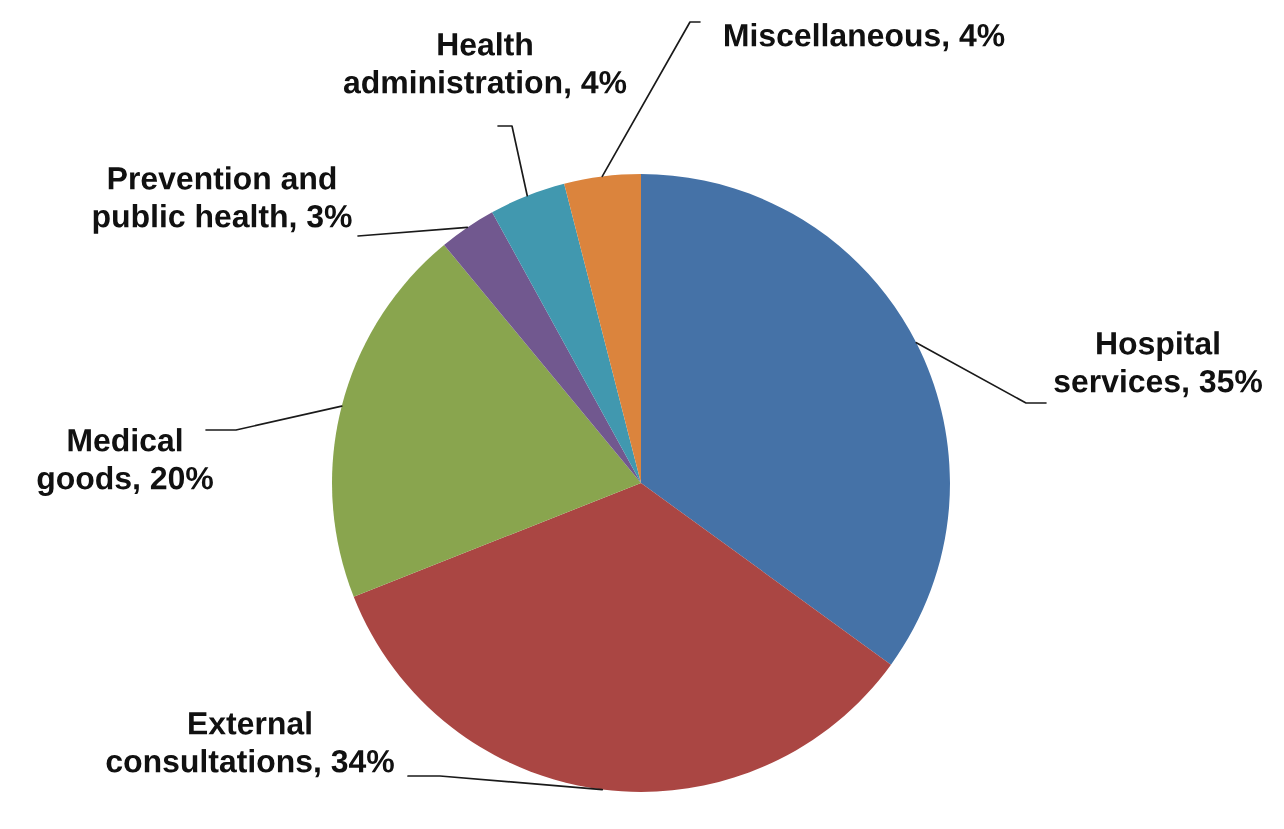 The height and width of the screenshot is (829, 1284). What do you see at coordinates (125, 462) in the screenshot?
I see `slice-label: Medical goods, 20%` at bounding box center [125, 462].